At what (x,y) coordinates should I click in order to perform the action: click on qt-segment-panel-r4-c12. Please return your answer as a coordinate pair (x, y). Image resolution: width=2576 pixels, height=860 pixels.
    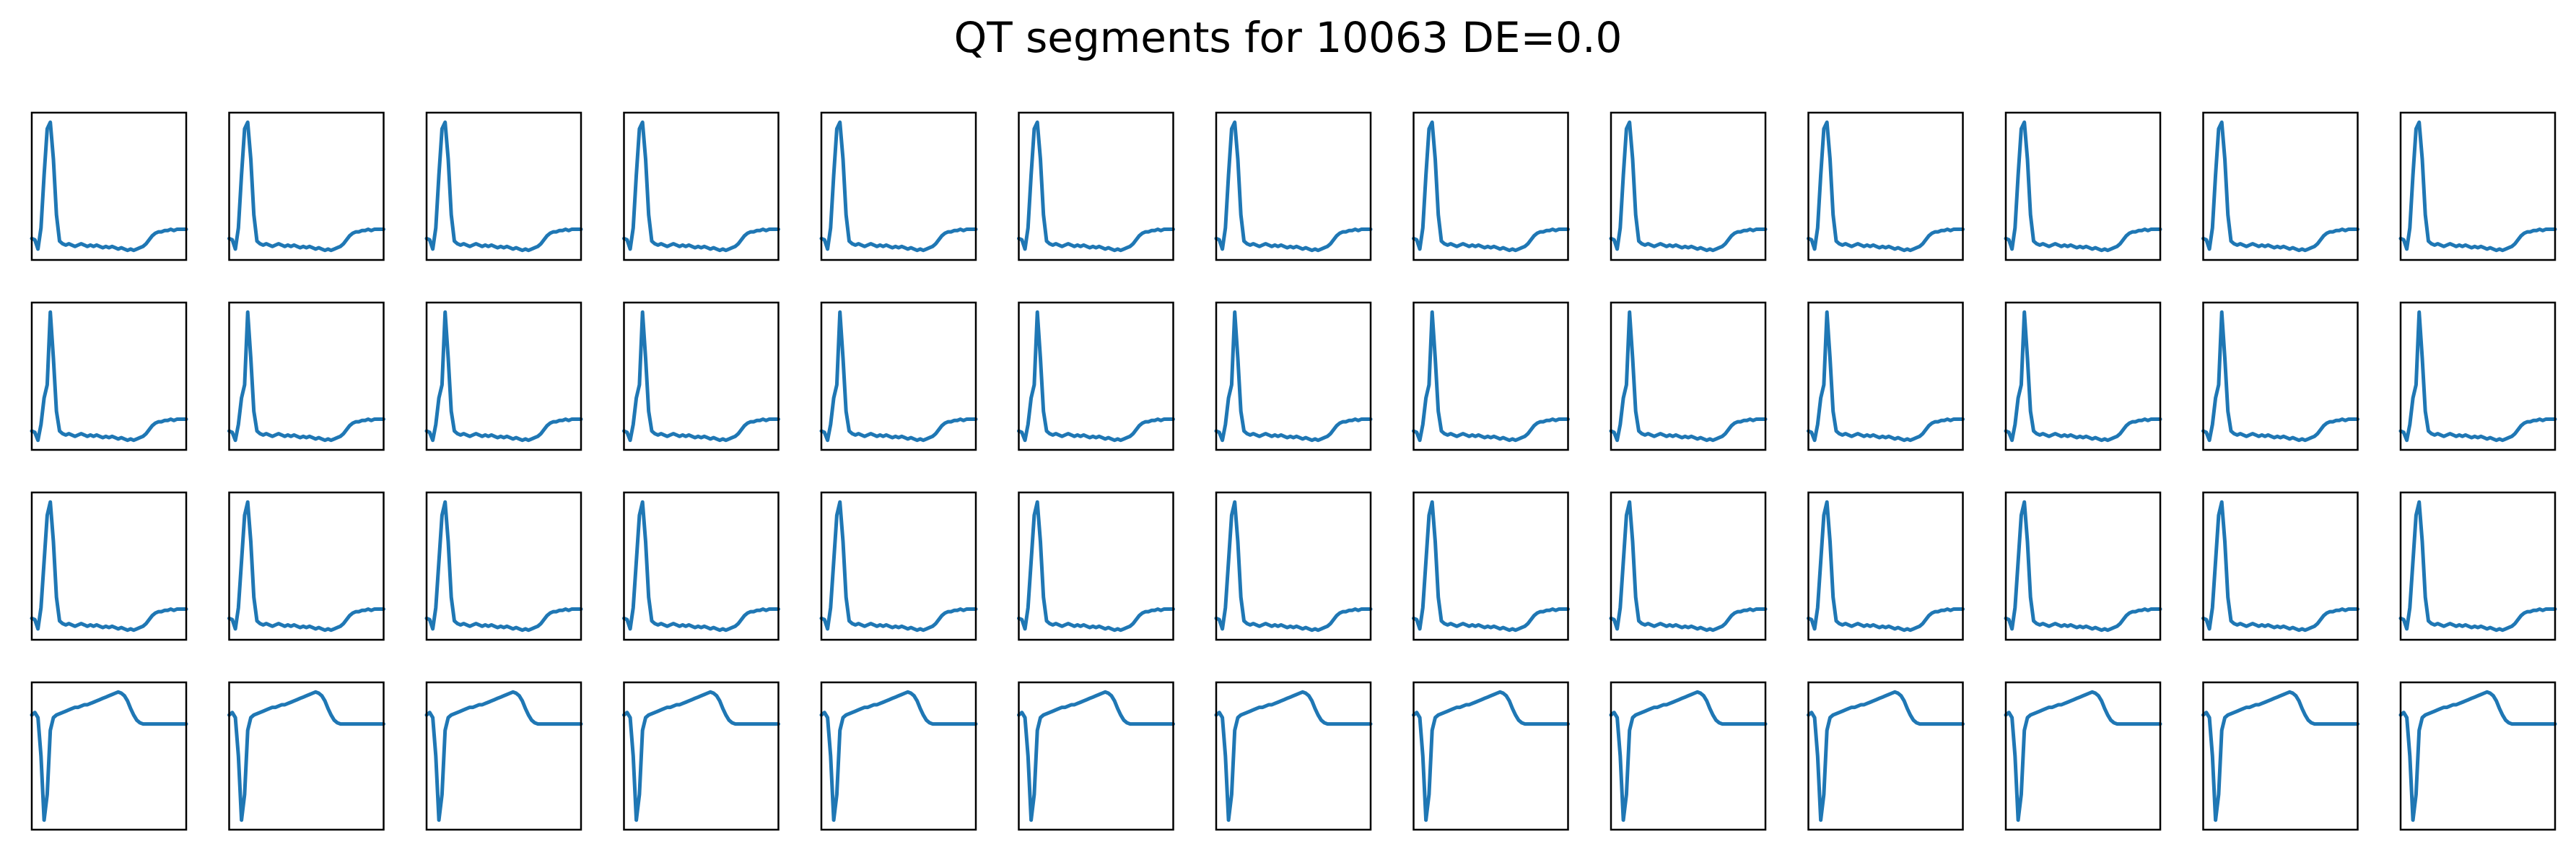
    Looking at the image, I should click on (2280, 756).